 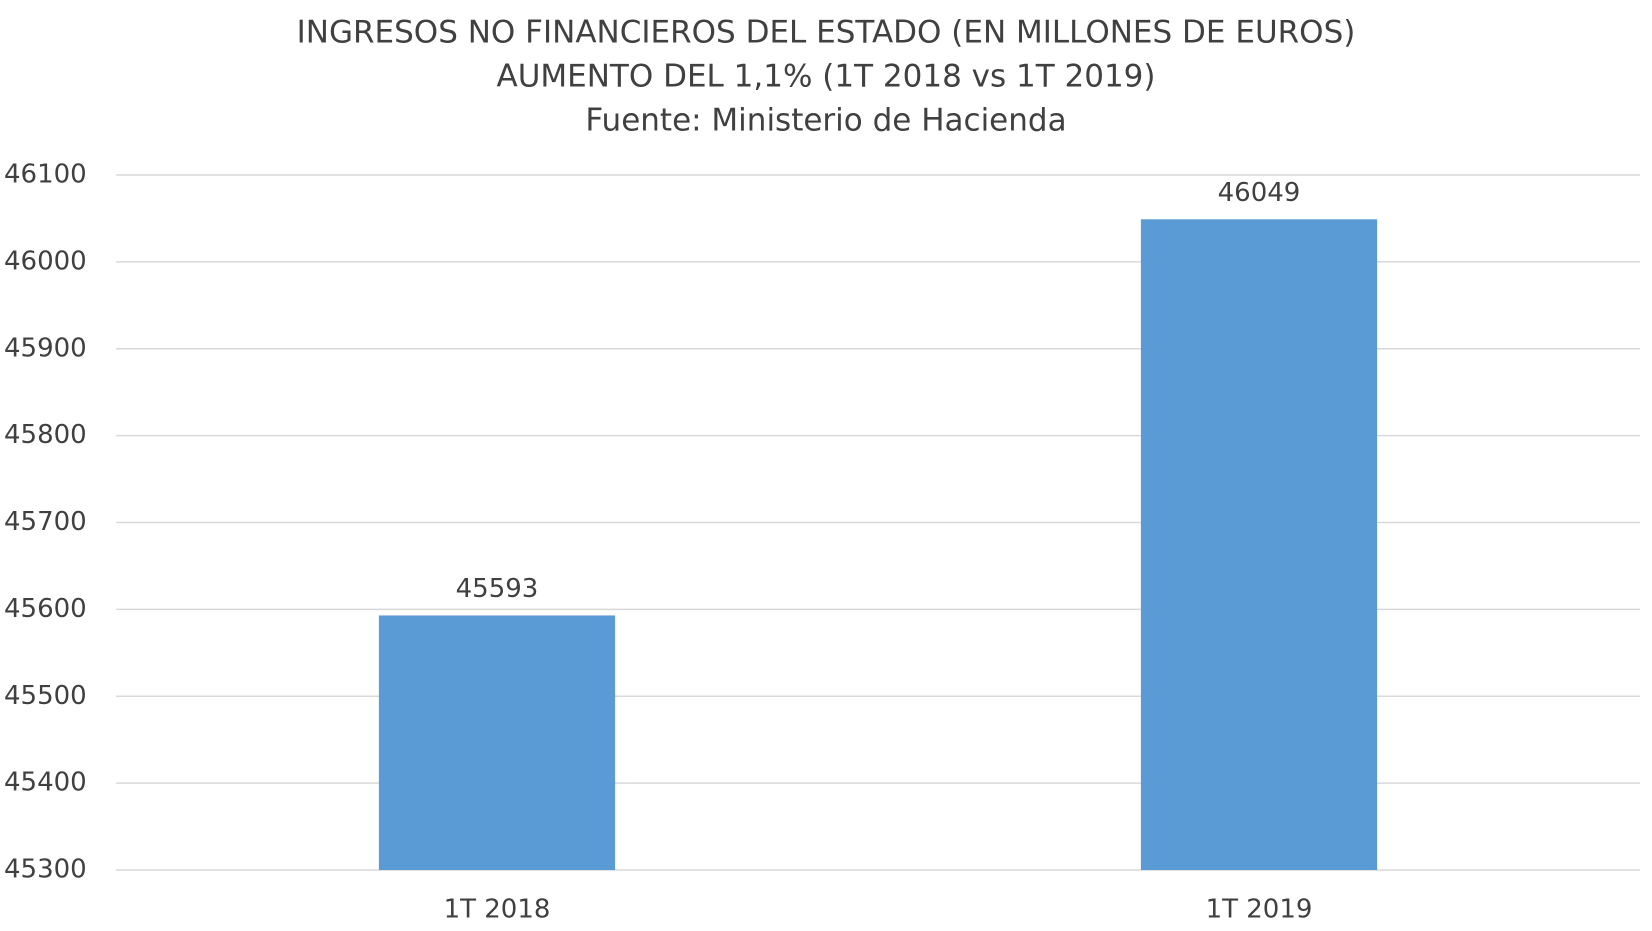 What do you see at coordinates (497, 910) in the screenshot?
I see `x-tick-label: 1T 2018` at bounding box center [497, 910].